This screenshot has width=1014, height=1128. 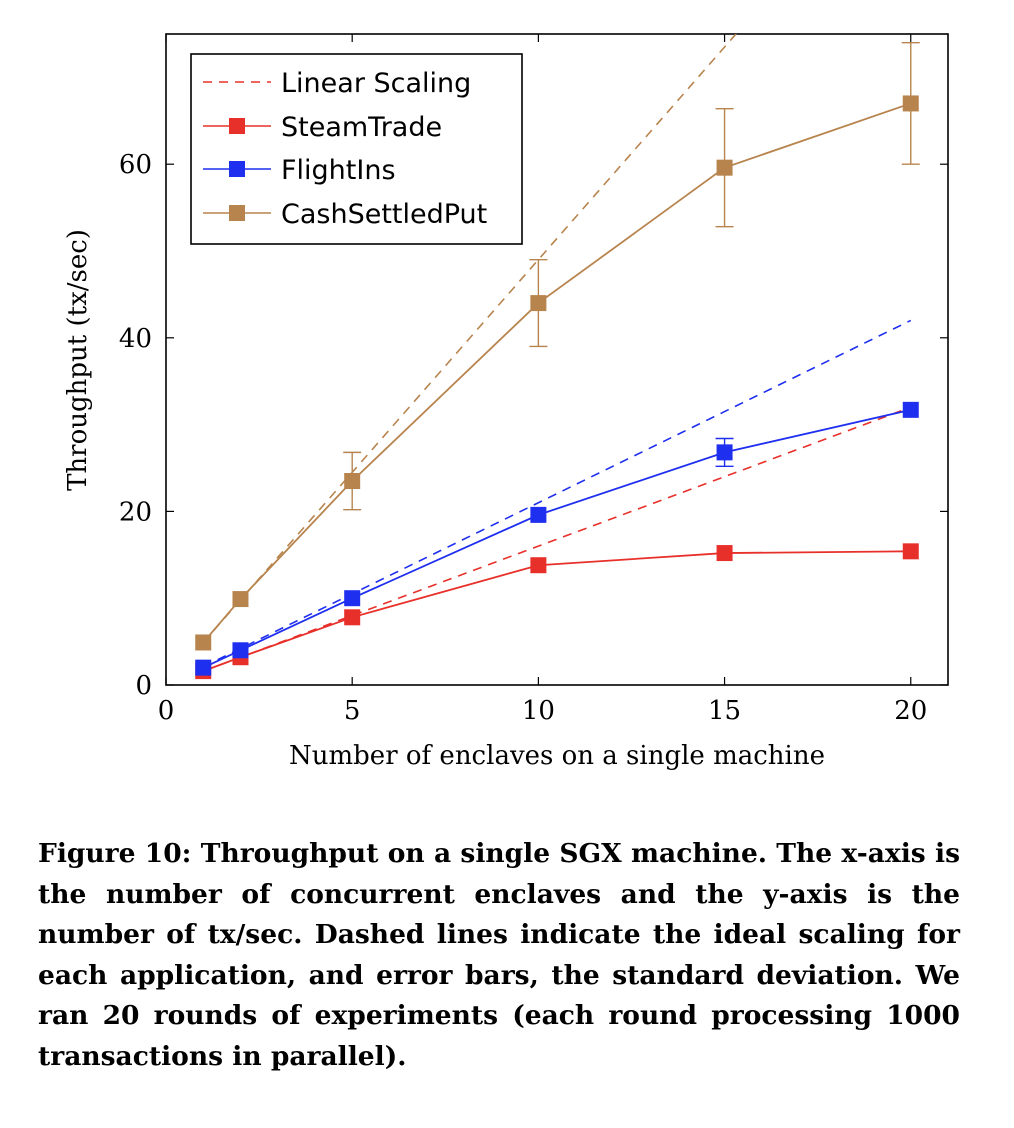 I want to click on x-tick-label: 20, so click(x=910, y=711).